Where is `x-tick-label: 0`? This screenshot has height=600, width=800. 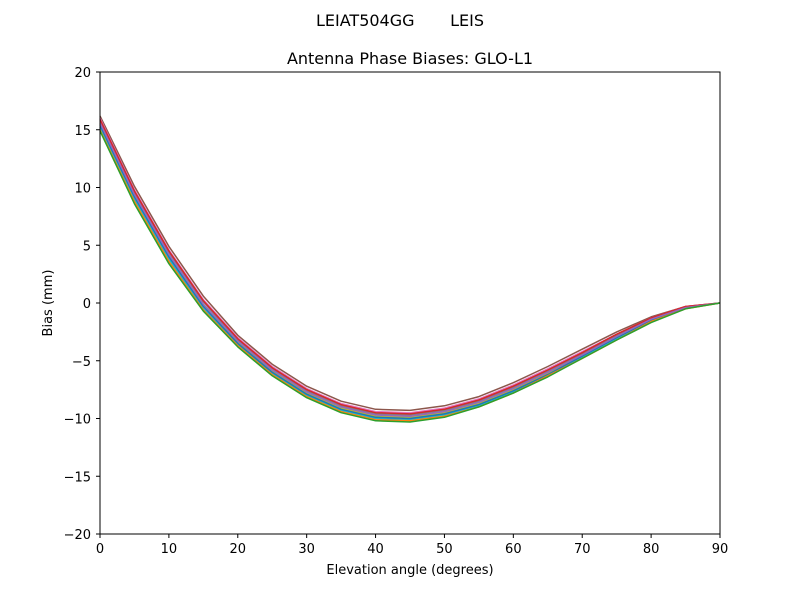
x-tick-label: 0 is located at coordinates (100, 549).